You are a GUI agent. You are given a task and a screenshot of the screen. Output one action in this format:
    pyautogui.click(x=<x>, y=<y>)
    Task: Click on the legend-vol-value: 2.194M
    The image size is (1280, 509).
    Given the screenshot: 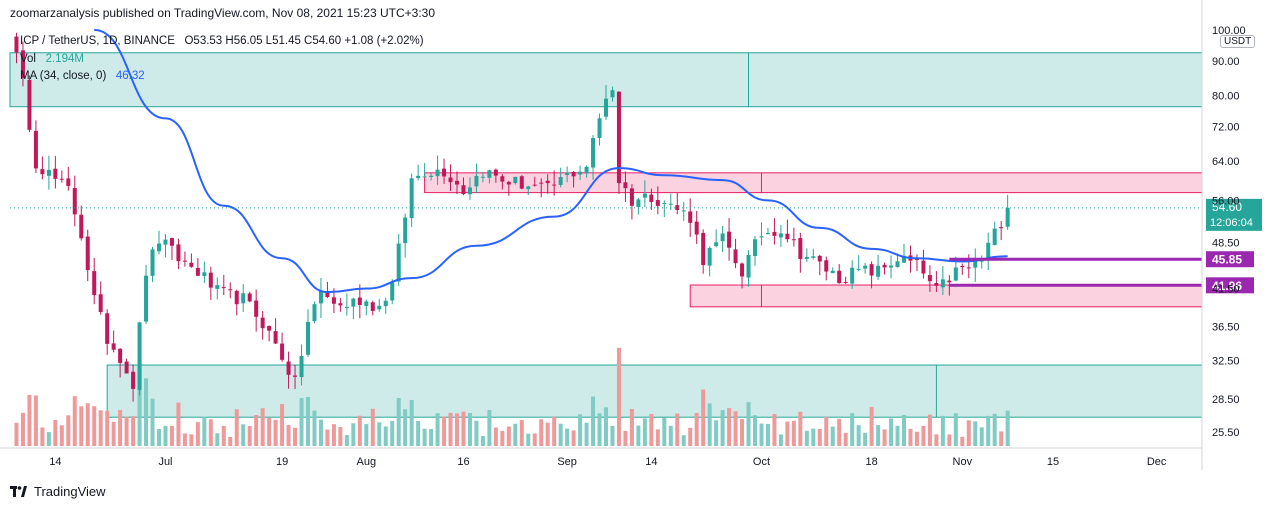 What is the action you would take?
    pyautogui.click(x=64, y=59)
    